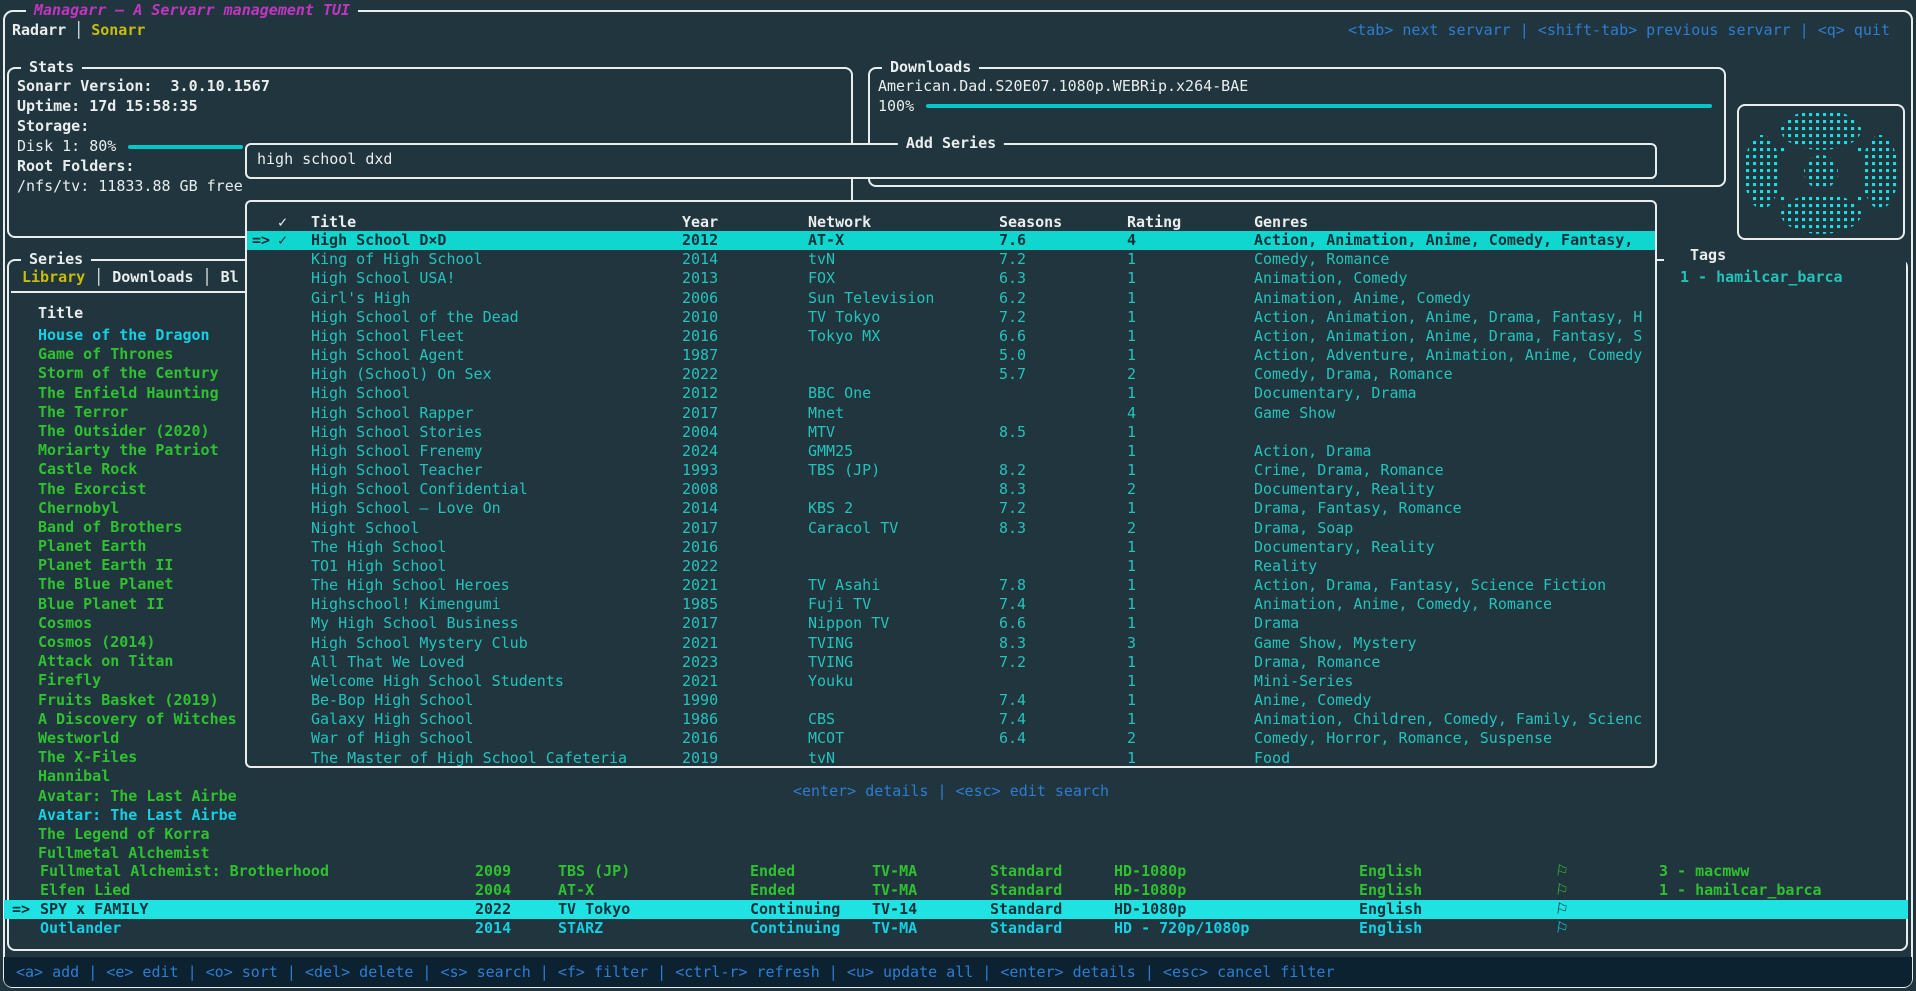 The width and height of the screenshot is (1916, 991). Describe the element at coordinates (106, 565) in the screenshot. I see `library-series-item: Planet Earth II` at that location.